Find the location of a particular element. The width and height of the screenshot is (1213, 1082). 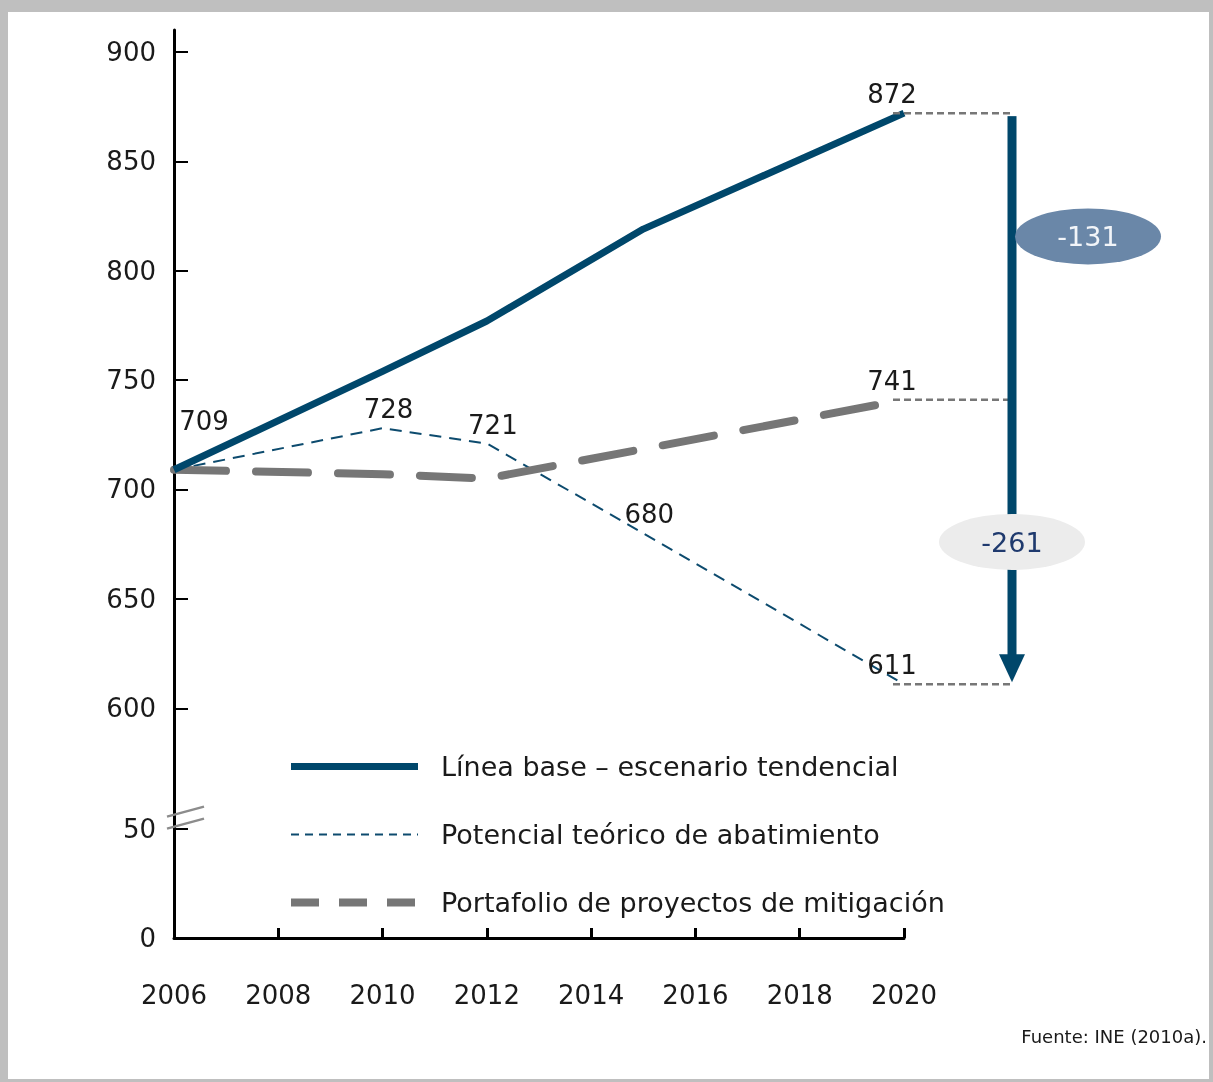

legend-label: Potencial teórico de abatimiento is located at coordinates (660, 834).